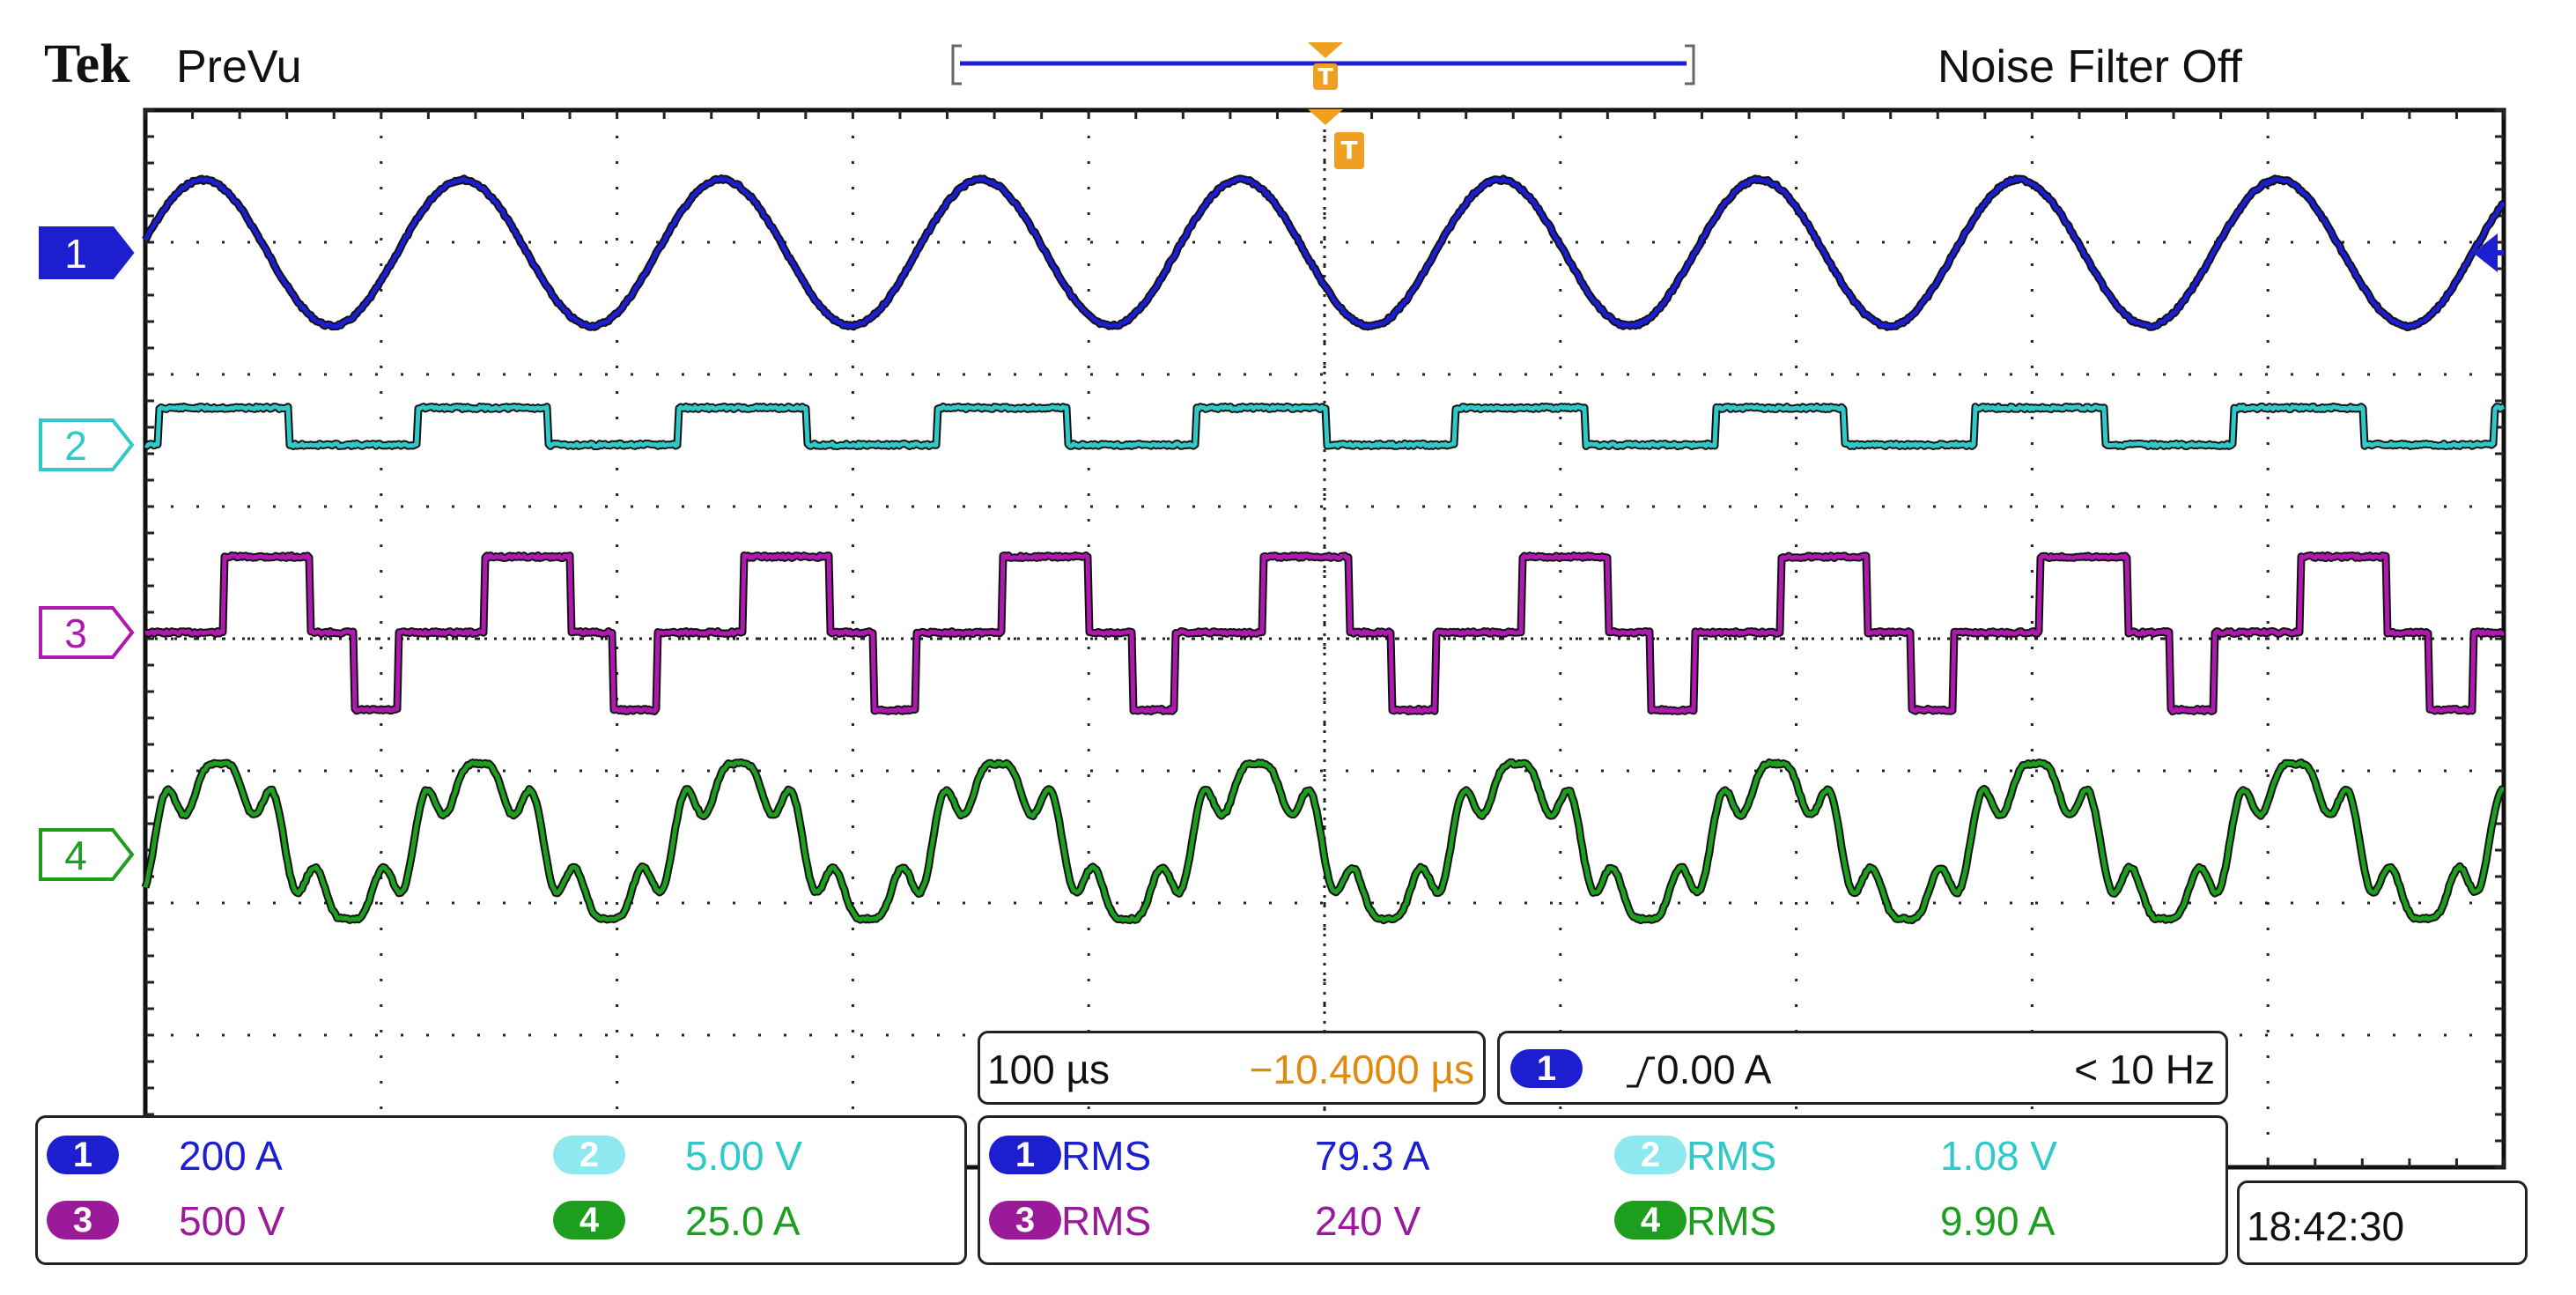 This screenshot has width=2576, height=1295. What do you see at coordinates (1106, 1156) in the screenshot?
I see `meas1-label: RMS` at bounding box center [1106, 1156].